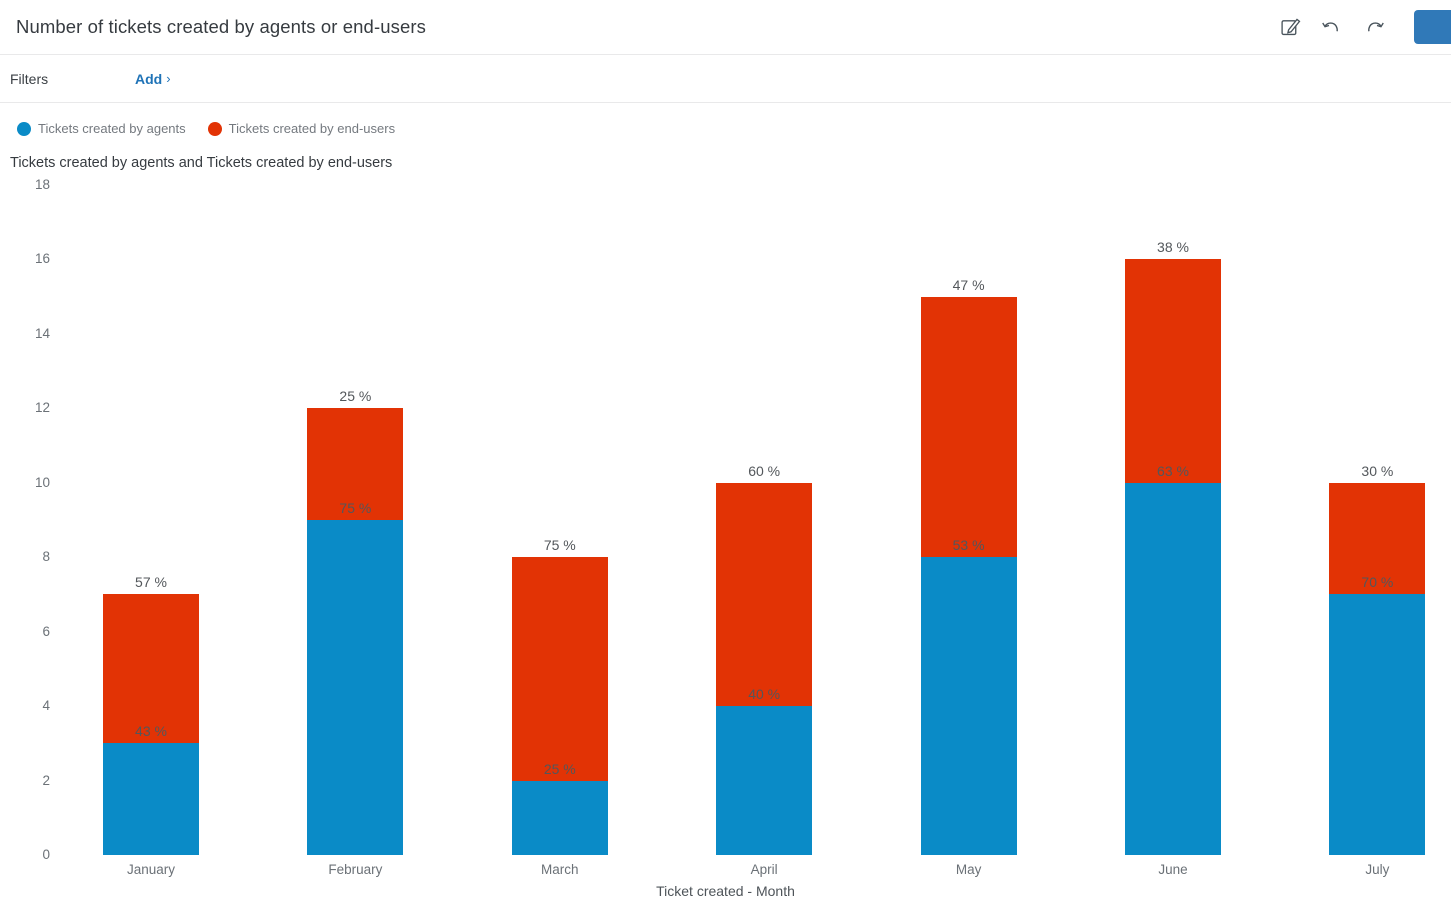 The height and width of the screenshot is (902, 1451). I want to click on redo-icon, so click(1376, 27).